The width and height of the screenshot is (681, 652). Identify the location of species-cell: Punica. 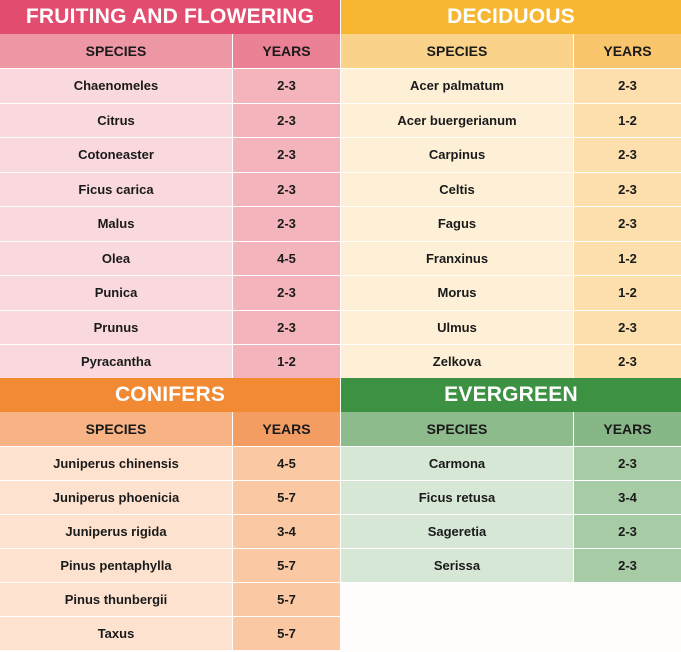
(116, 293).